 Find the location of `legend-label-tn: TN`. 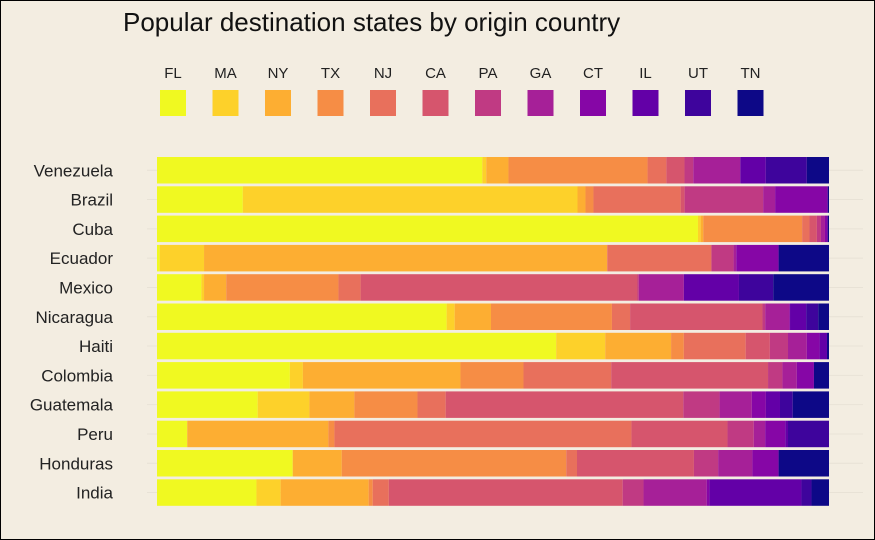

legend-label-tn: TN is located at coordinates (751, 73).